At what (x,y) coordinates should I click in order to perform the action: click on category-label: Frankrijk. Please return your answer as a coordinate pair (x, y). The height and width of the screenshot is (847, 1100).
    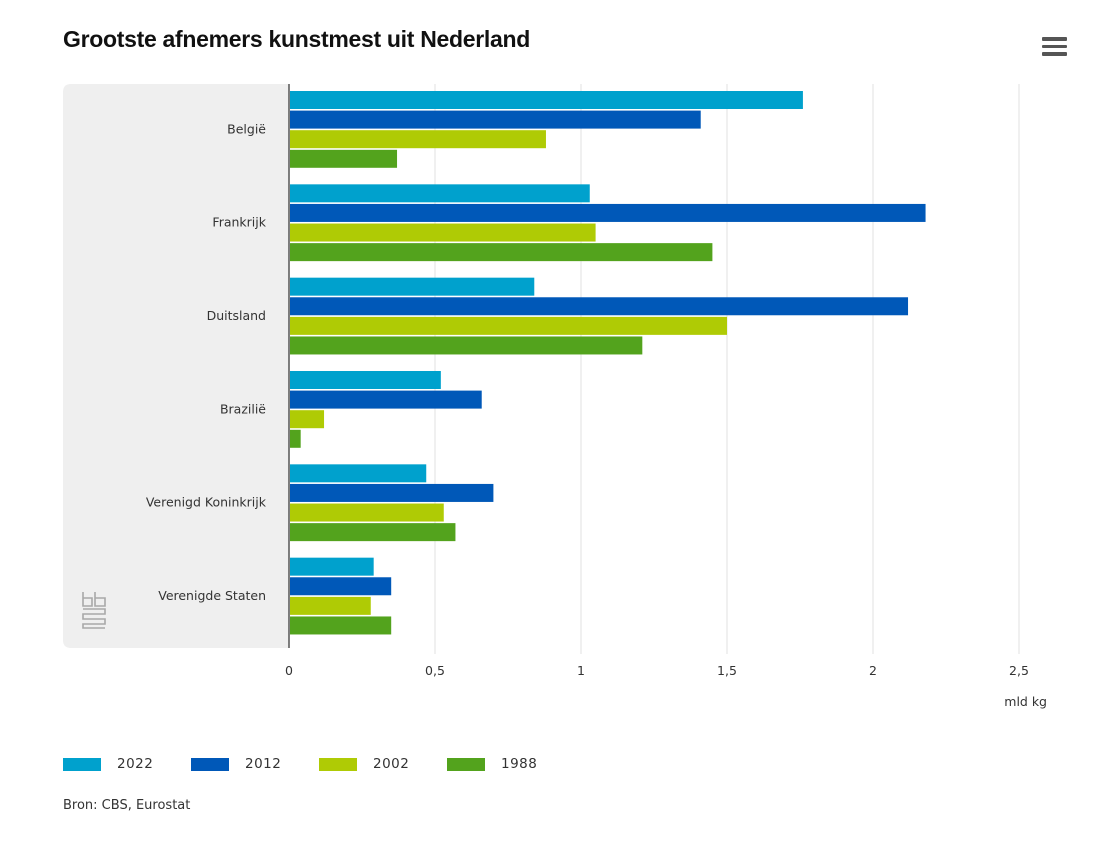
    Looking at the image, I should click on (239, 222).